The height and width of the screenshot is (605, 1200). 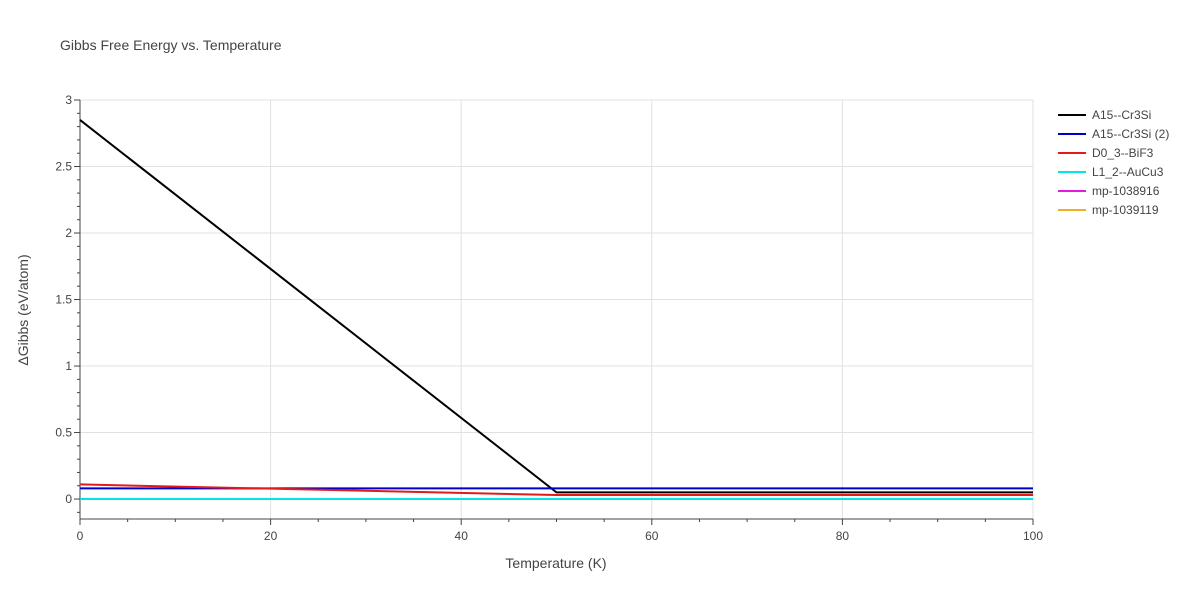 What do you see at coordinates (1130, 134) in the screenshot?
I see `legend-label: A15--Cr3Si (2)` at bounding box center [1130, 134].